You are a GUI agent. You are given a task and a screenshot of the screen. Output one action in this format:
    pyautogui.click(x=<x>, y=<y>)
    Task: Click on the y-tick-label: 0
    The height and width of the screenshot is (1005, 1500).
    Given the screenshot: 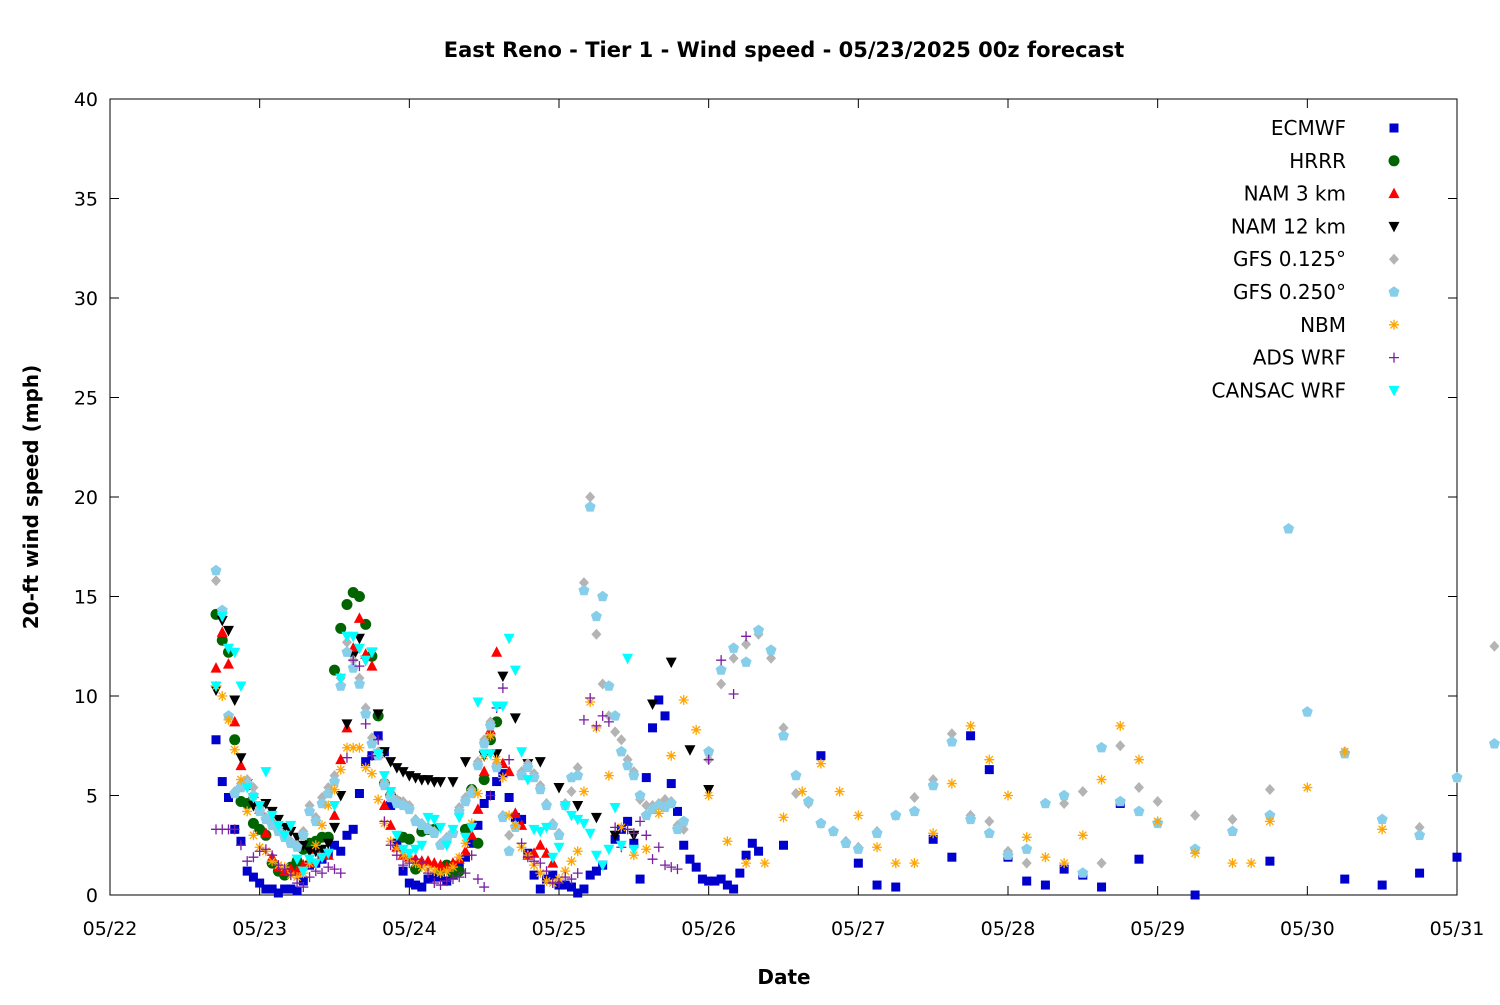 What is the action you would take?
    pyautogui.click(x=92, y=896)
    